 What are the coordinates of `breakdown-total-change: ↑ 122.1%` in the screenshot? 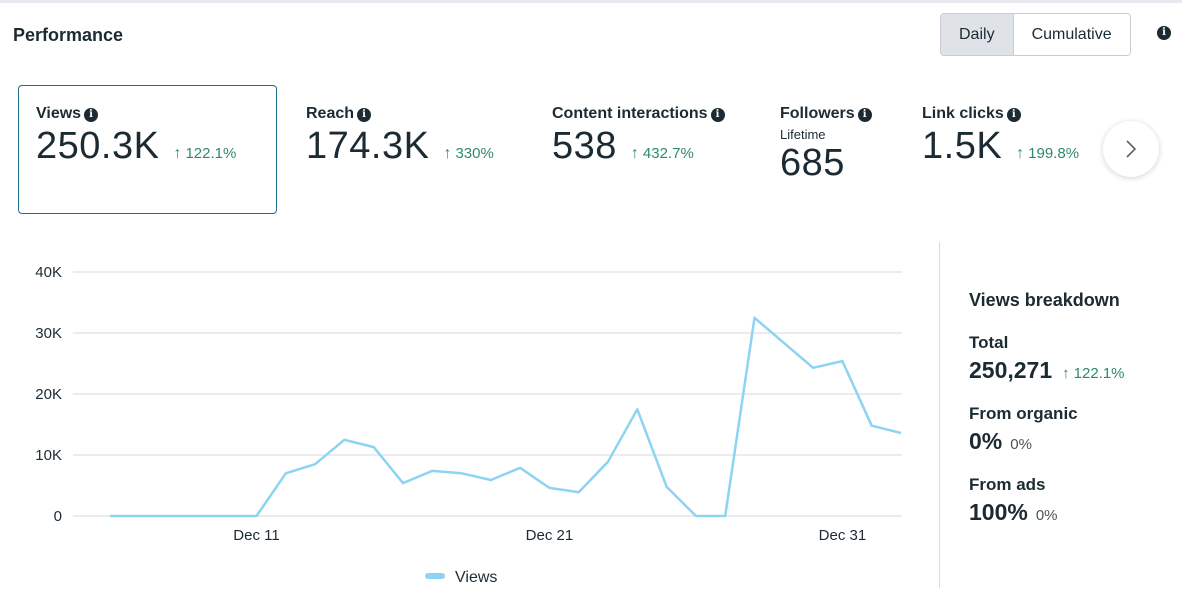 It's located at (1093, 373).